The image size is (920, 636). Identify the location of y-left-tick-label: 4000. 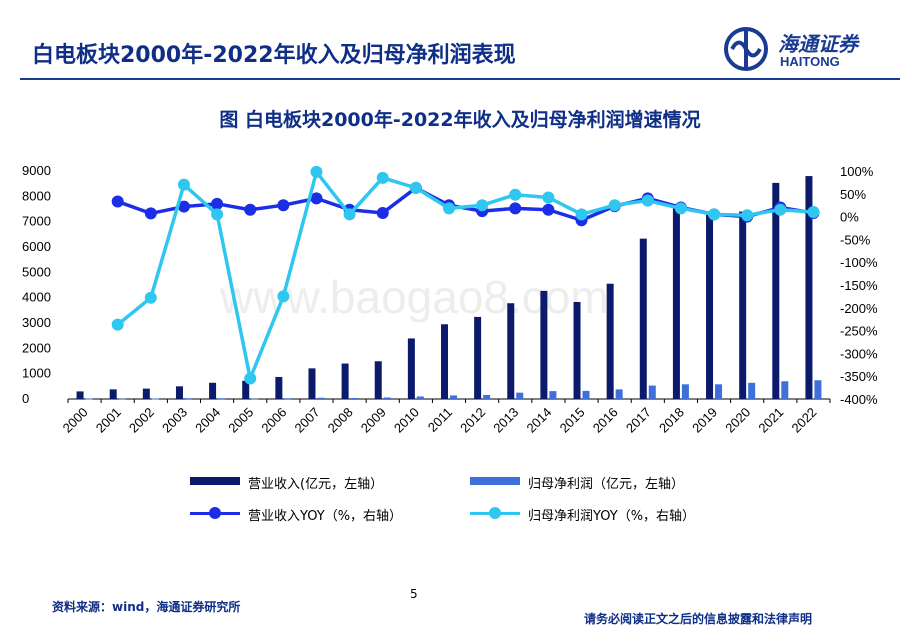
(36, 297).